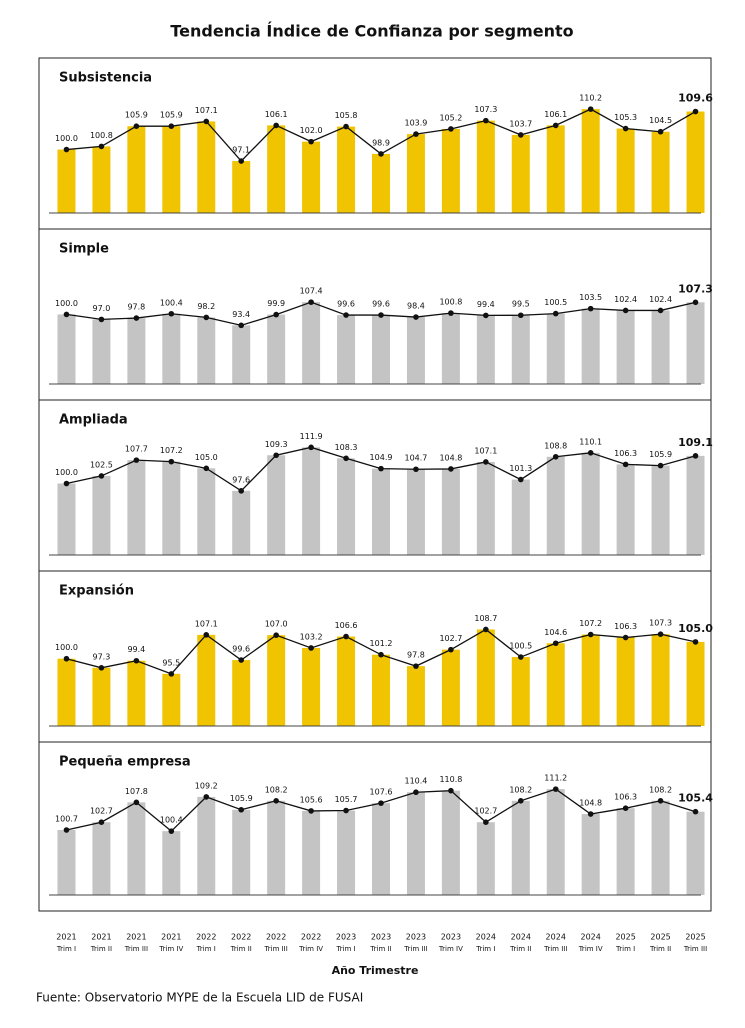  What do you see at coordinates (346, 625) in the screenshot?
I see `value-label: 106.6` at bounding box center [346, 625].